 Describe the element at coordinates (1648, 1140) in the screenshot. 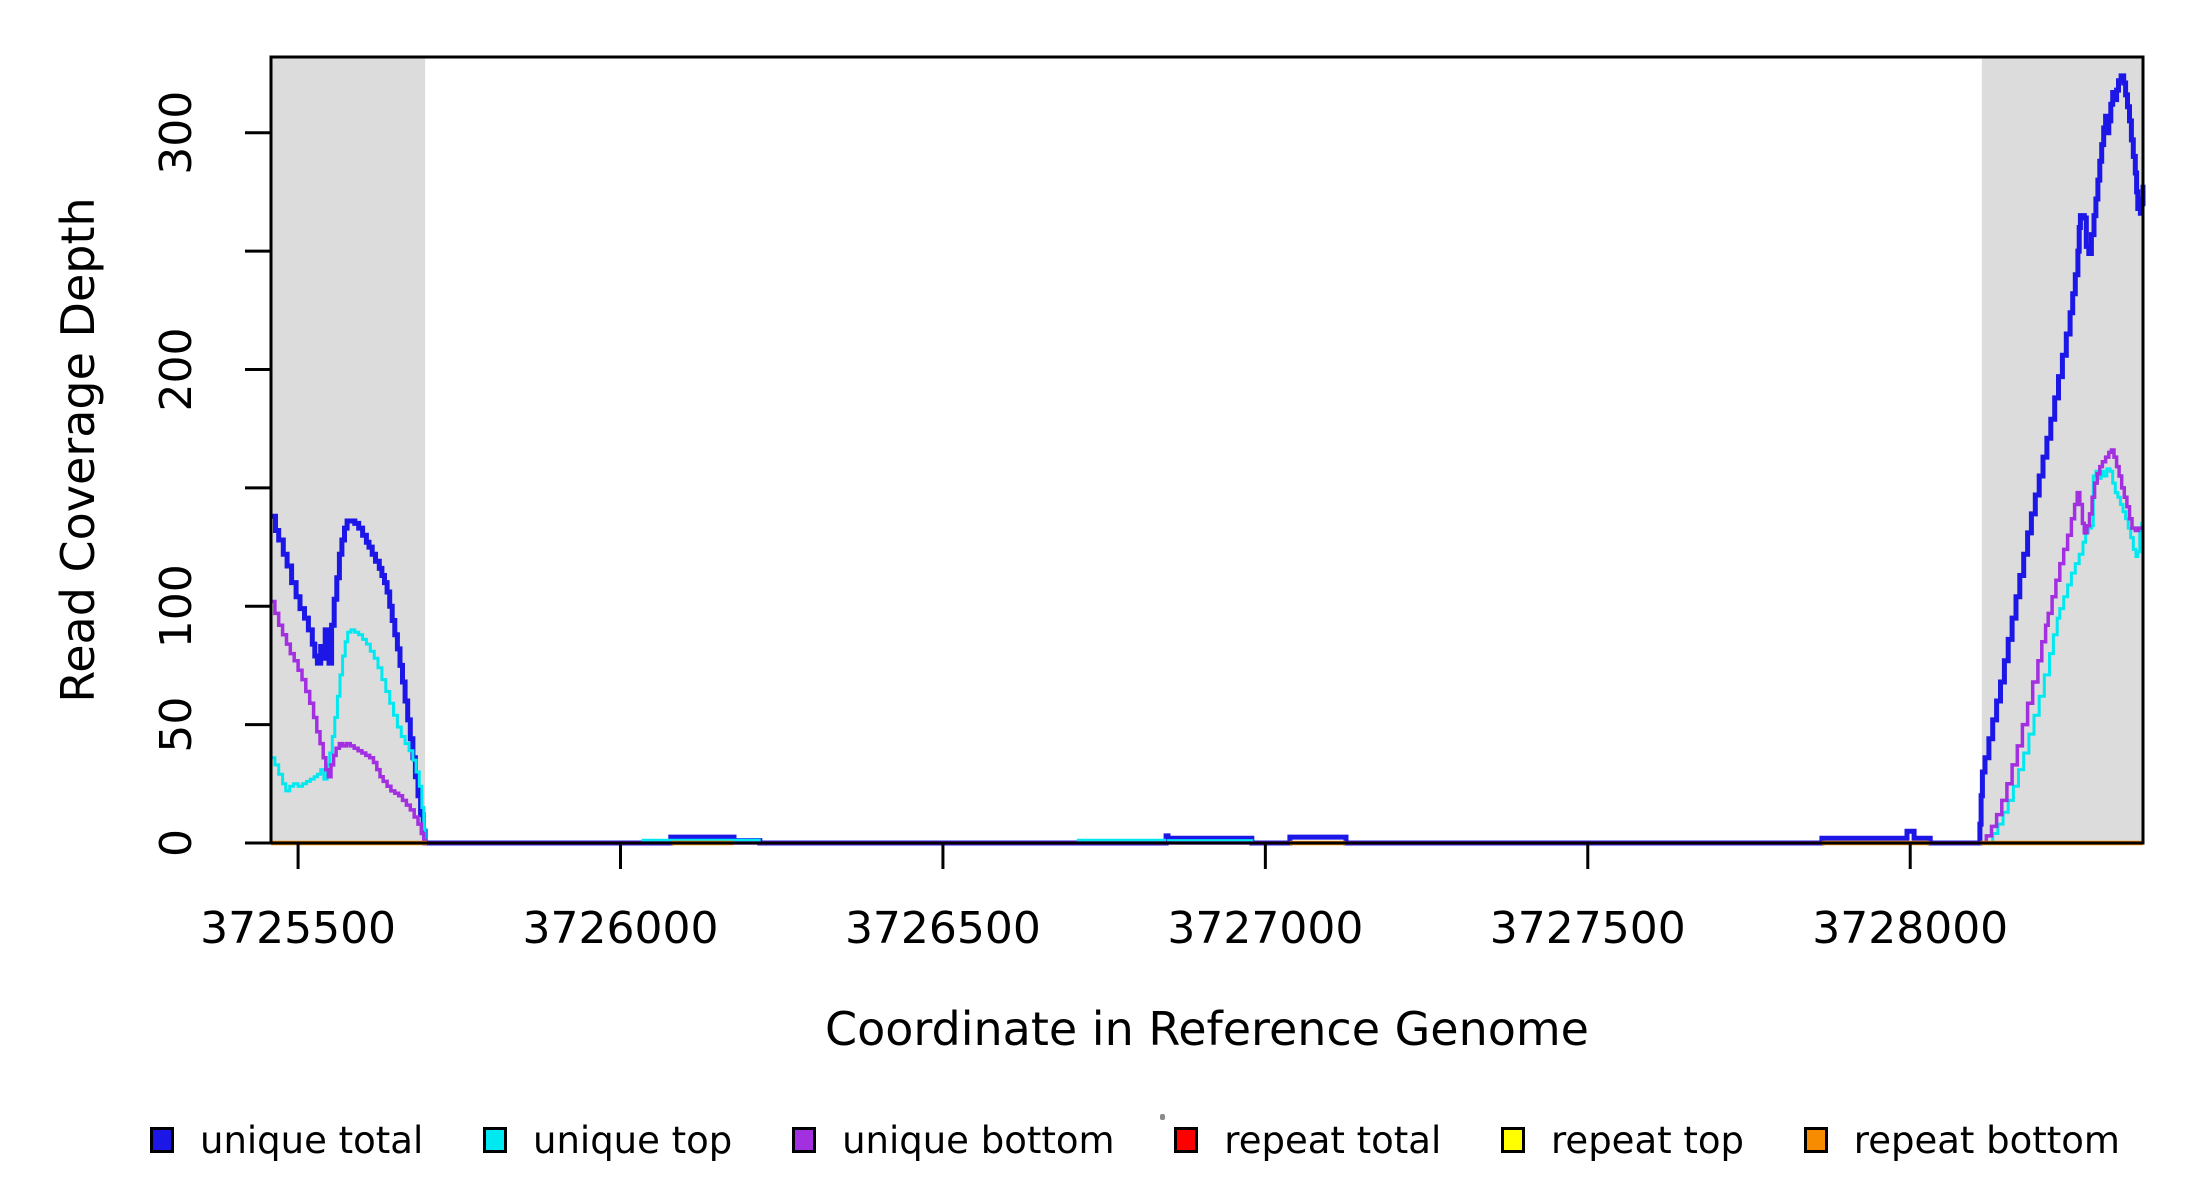

I see `legend-label: repeat top` at that location.